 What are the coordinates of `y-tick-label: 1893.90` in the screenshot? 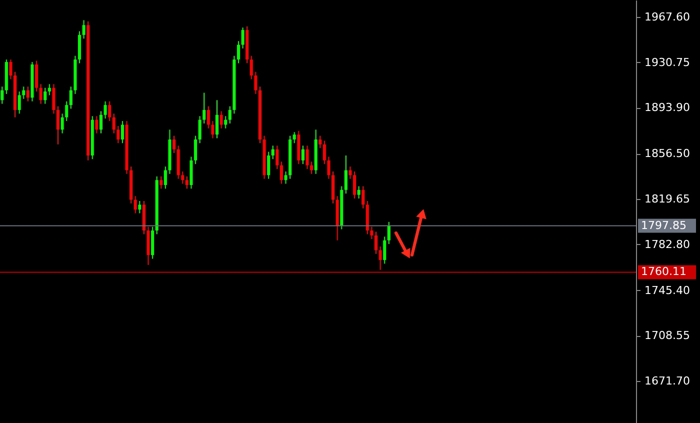 It's located at (667, 107).